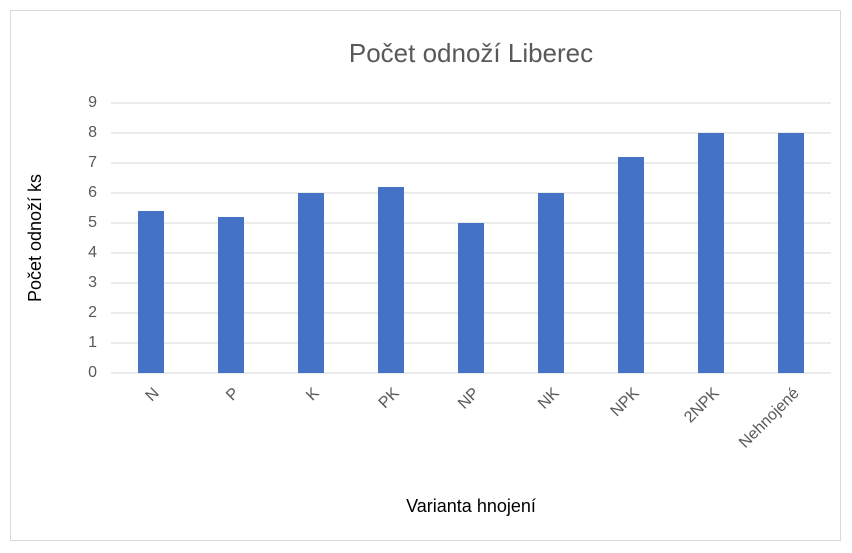 The height and width of the screenshot is (553, 852). Describe the element at coordinates (92, 372) in the screenshot. I see `y-tick-label: 0` at that location.